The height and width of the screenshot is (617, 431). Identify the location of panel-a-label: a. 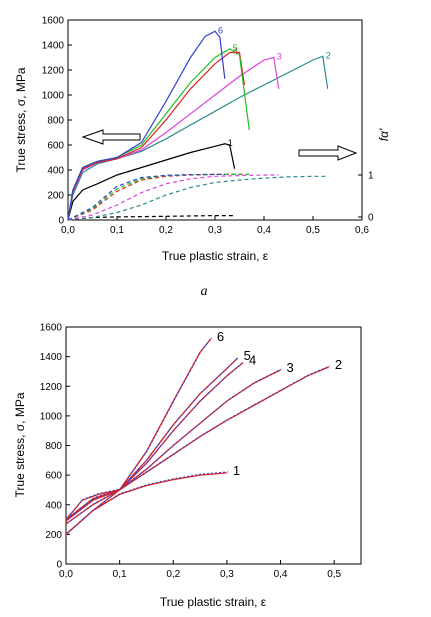
(204, 291).